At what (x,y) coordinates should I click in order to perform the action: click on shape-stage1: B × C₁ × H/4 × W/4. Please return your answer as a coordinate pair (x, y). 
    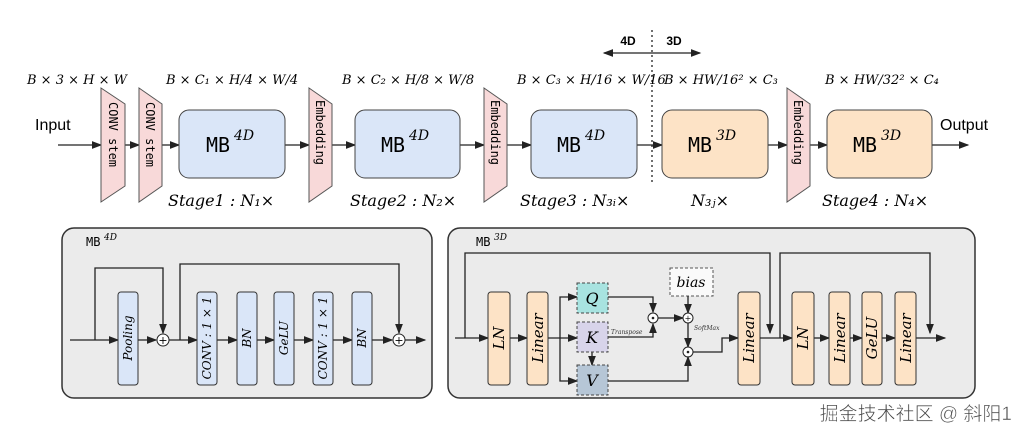
    Looking at the image, I should click on (231, 80).